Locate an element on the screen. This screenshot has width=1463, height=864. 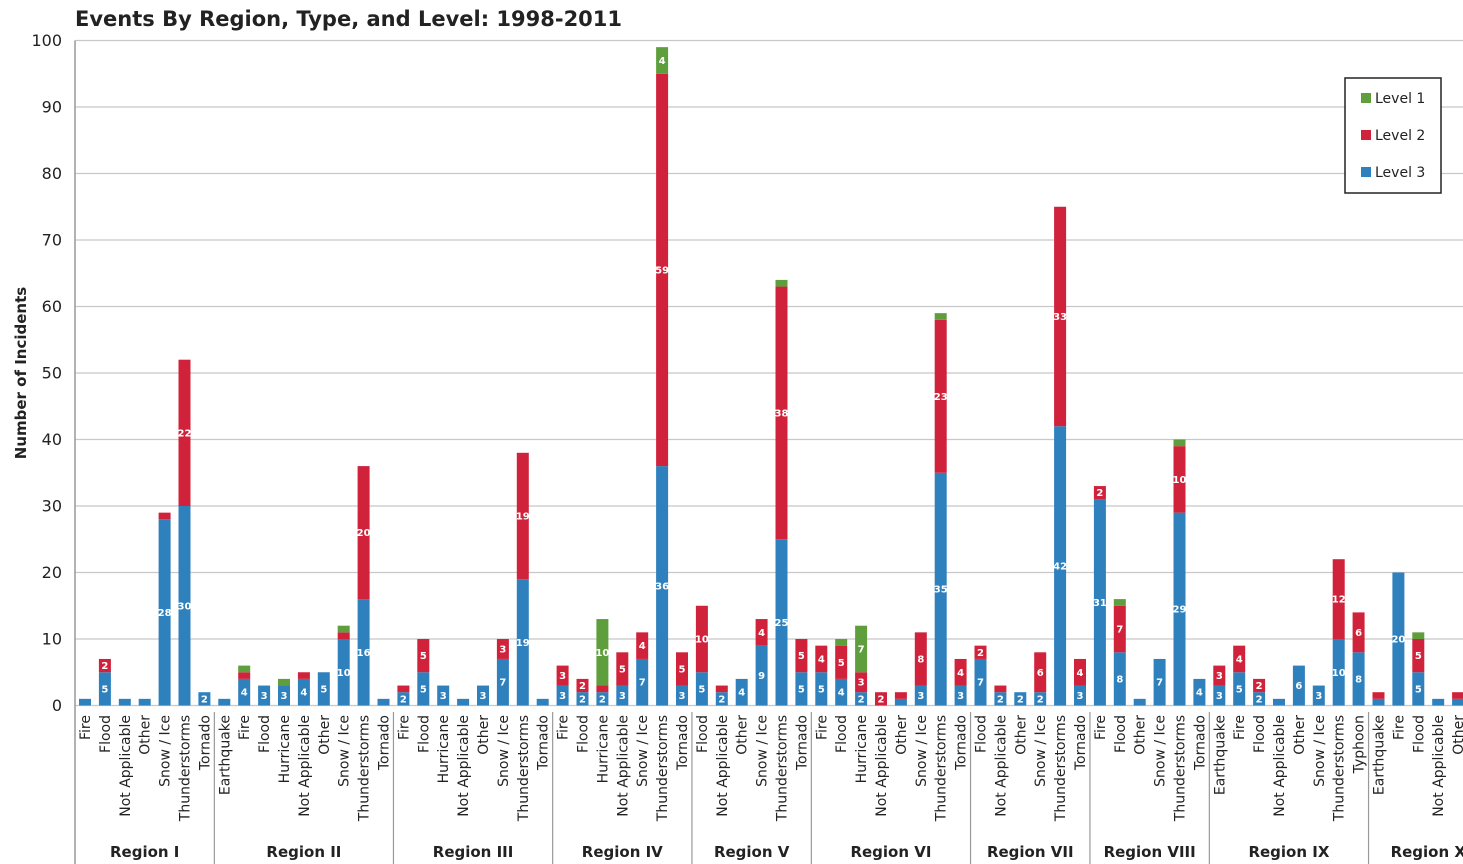
category-label: Snow / Ice is located at coordinates (345, 751).